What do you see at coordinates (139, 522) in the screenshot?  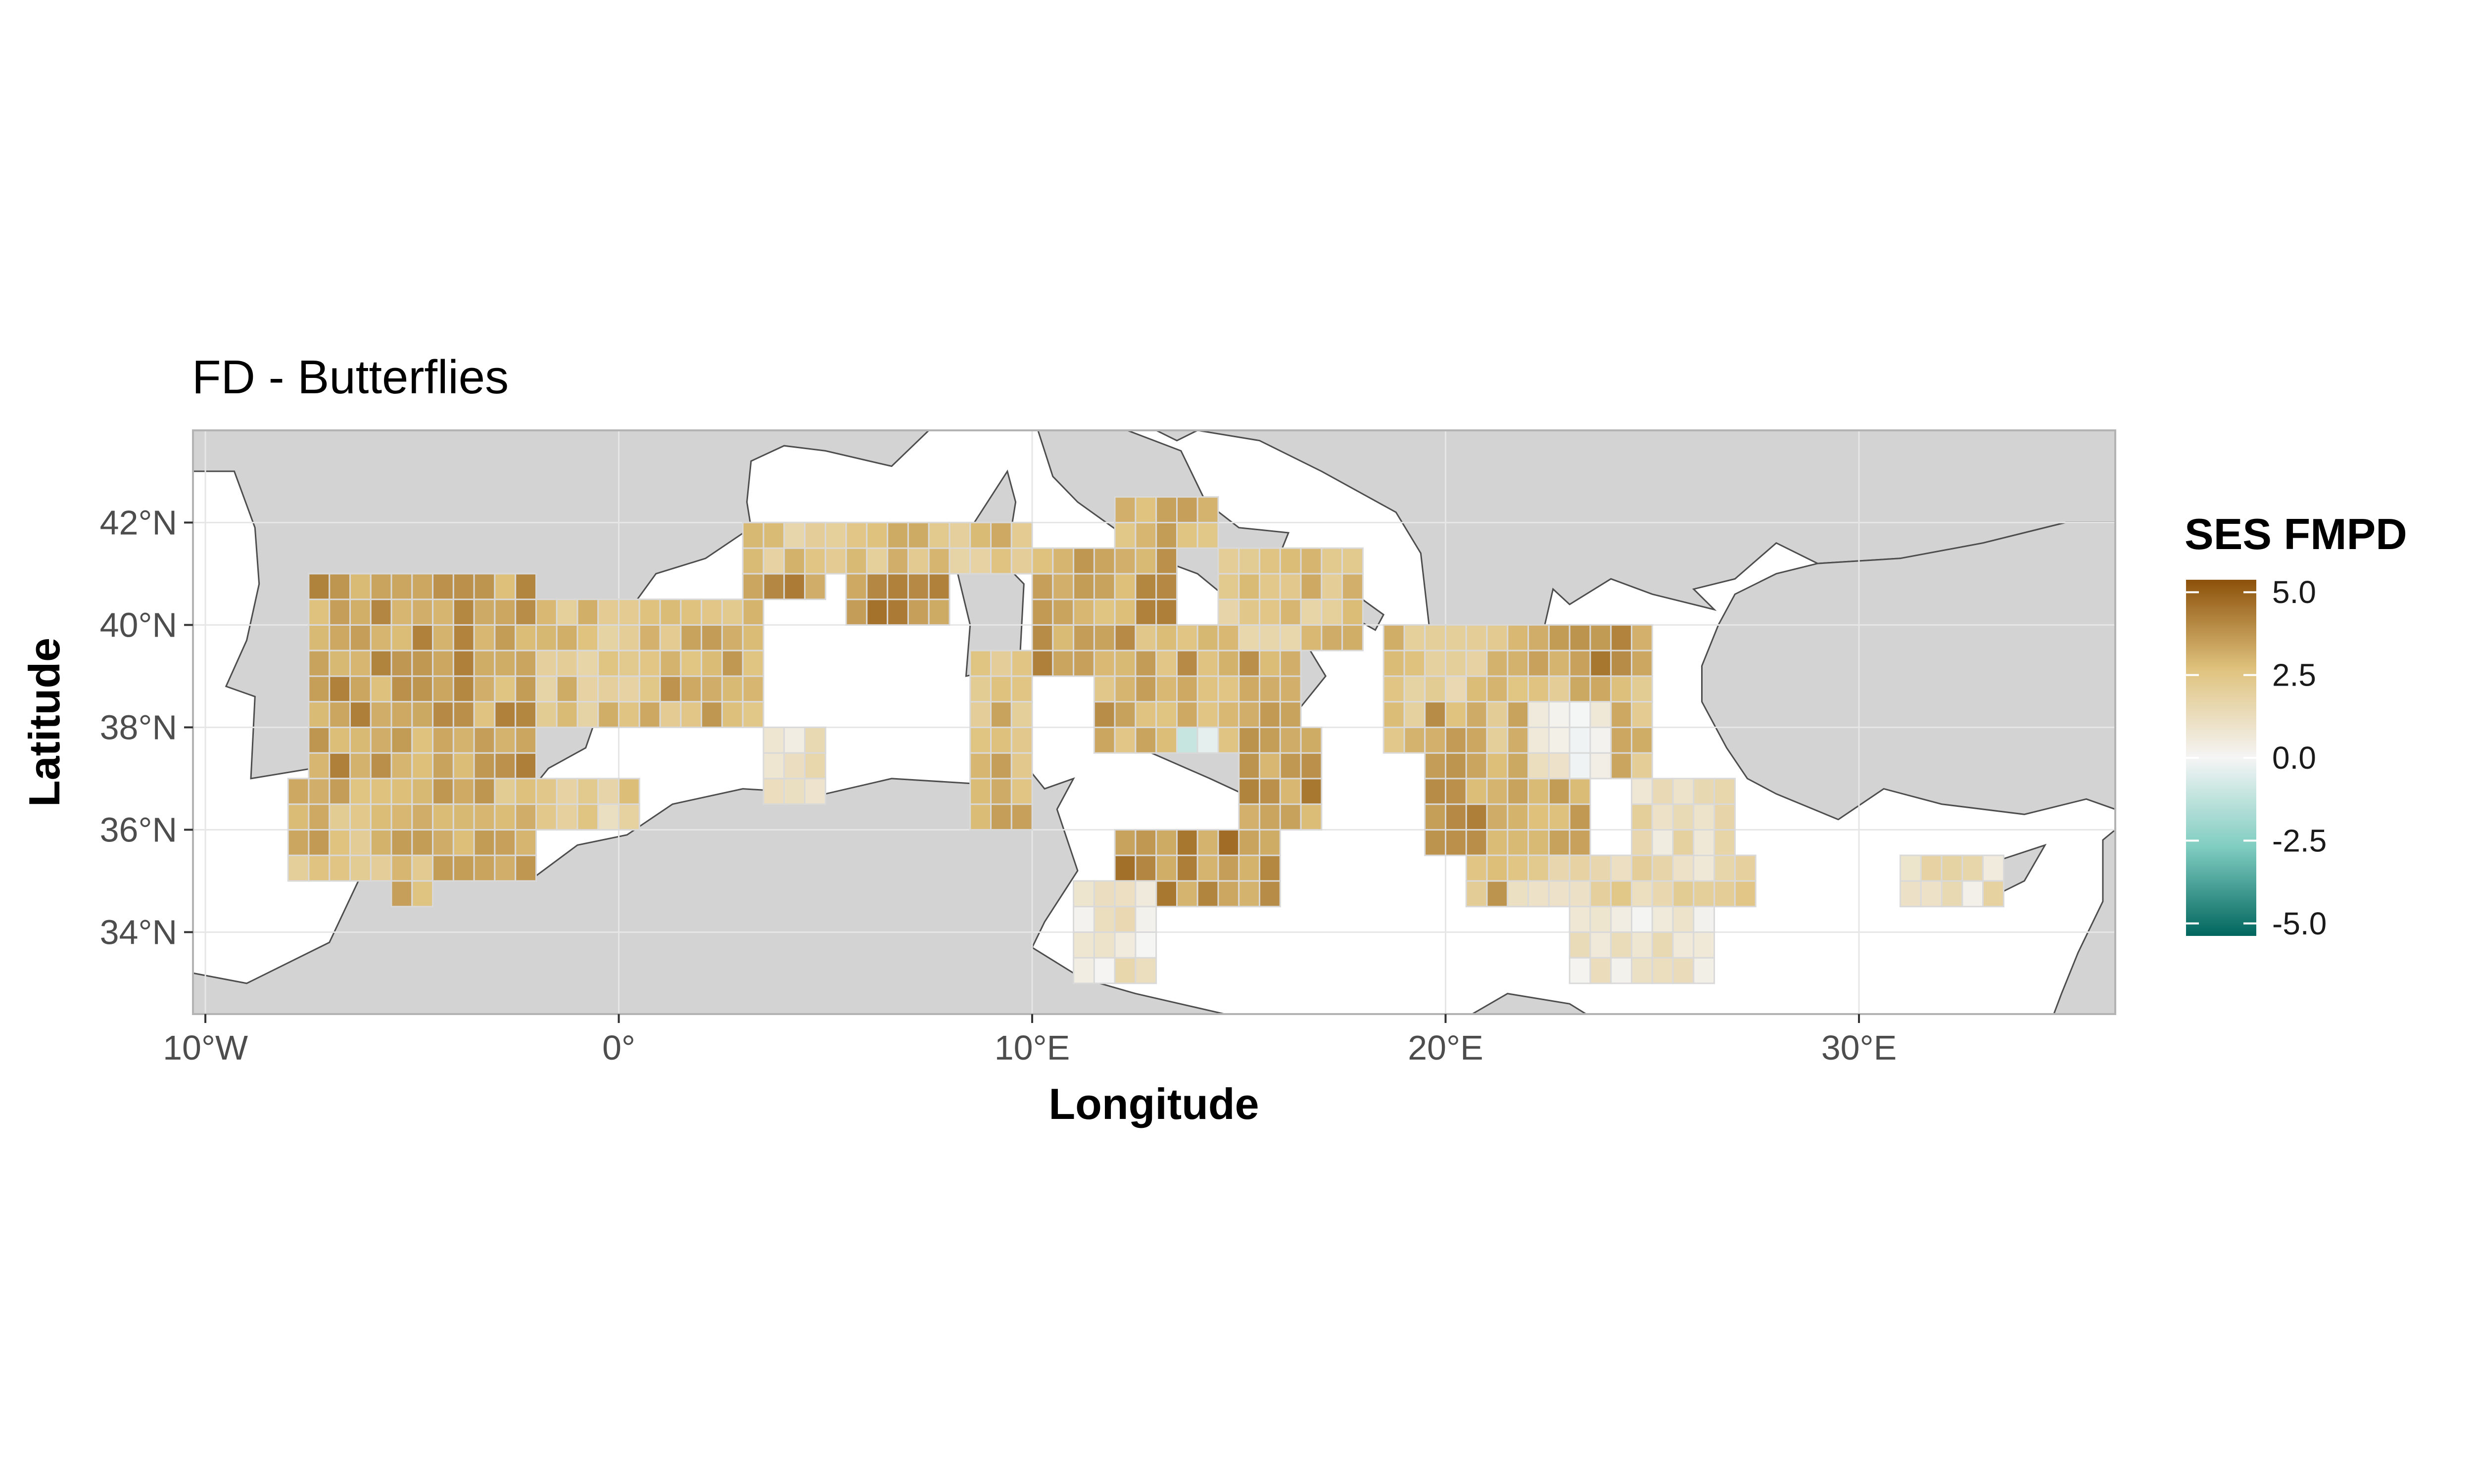 I see `y-tick-label: 42°N` at bounding box center [139, 522].